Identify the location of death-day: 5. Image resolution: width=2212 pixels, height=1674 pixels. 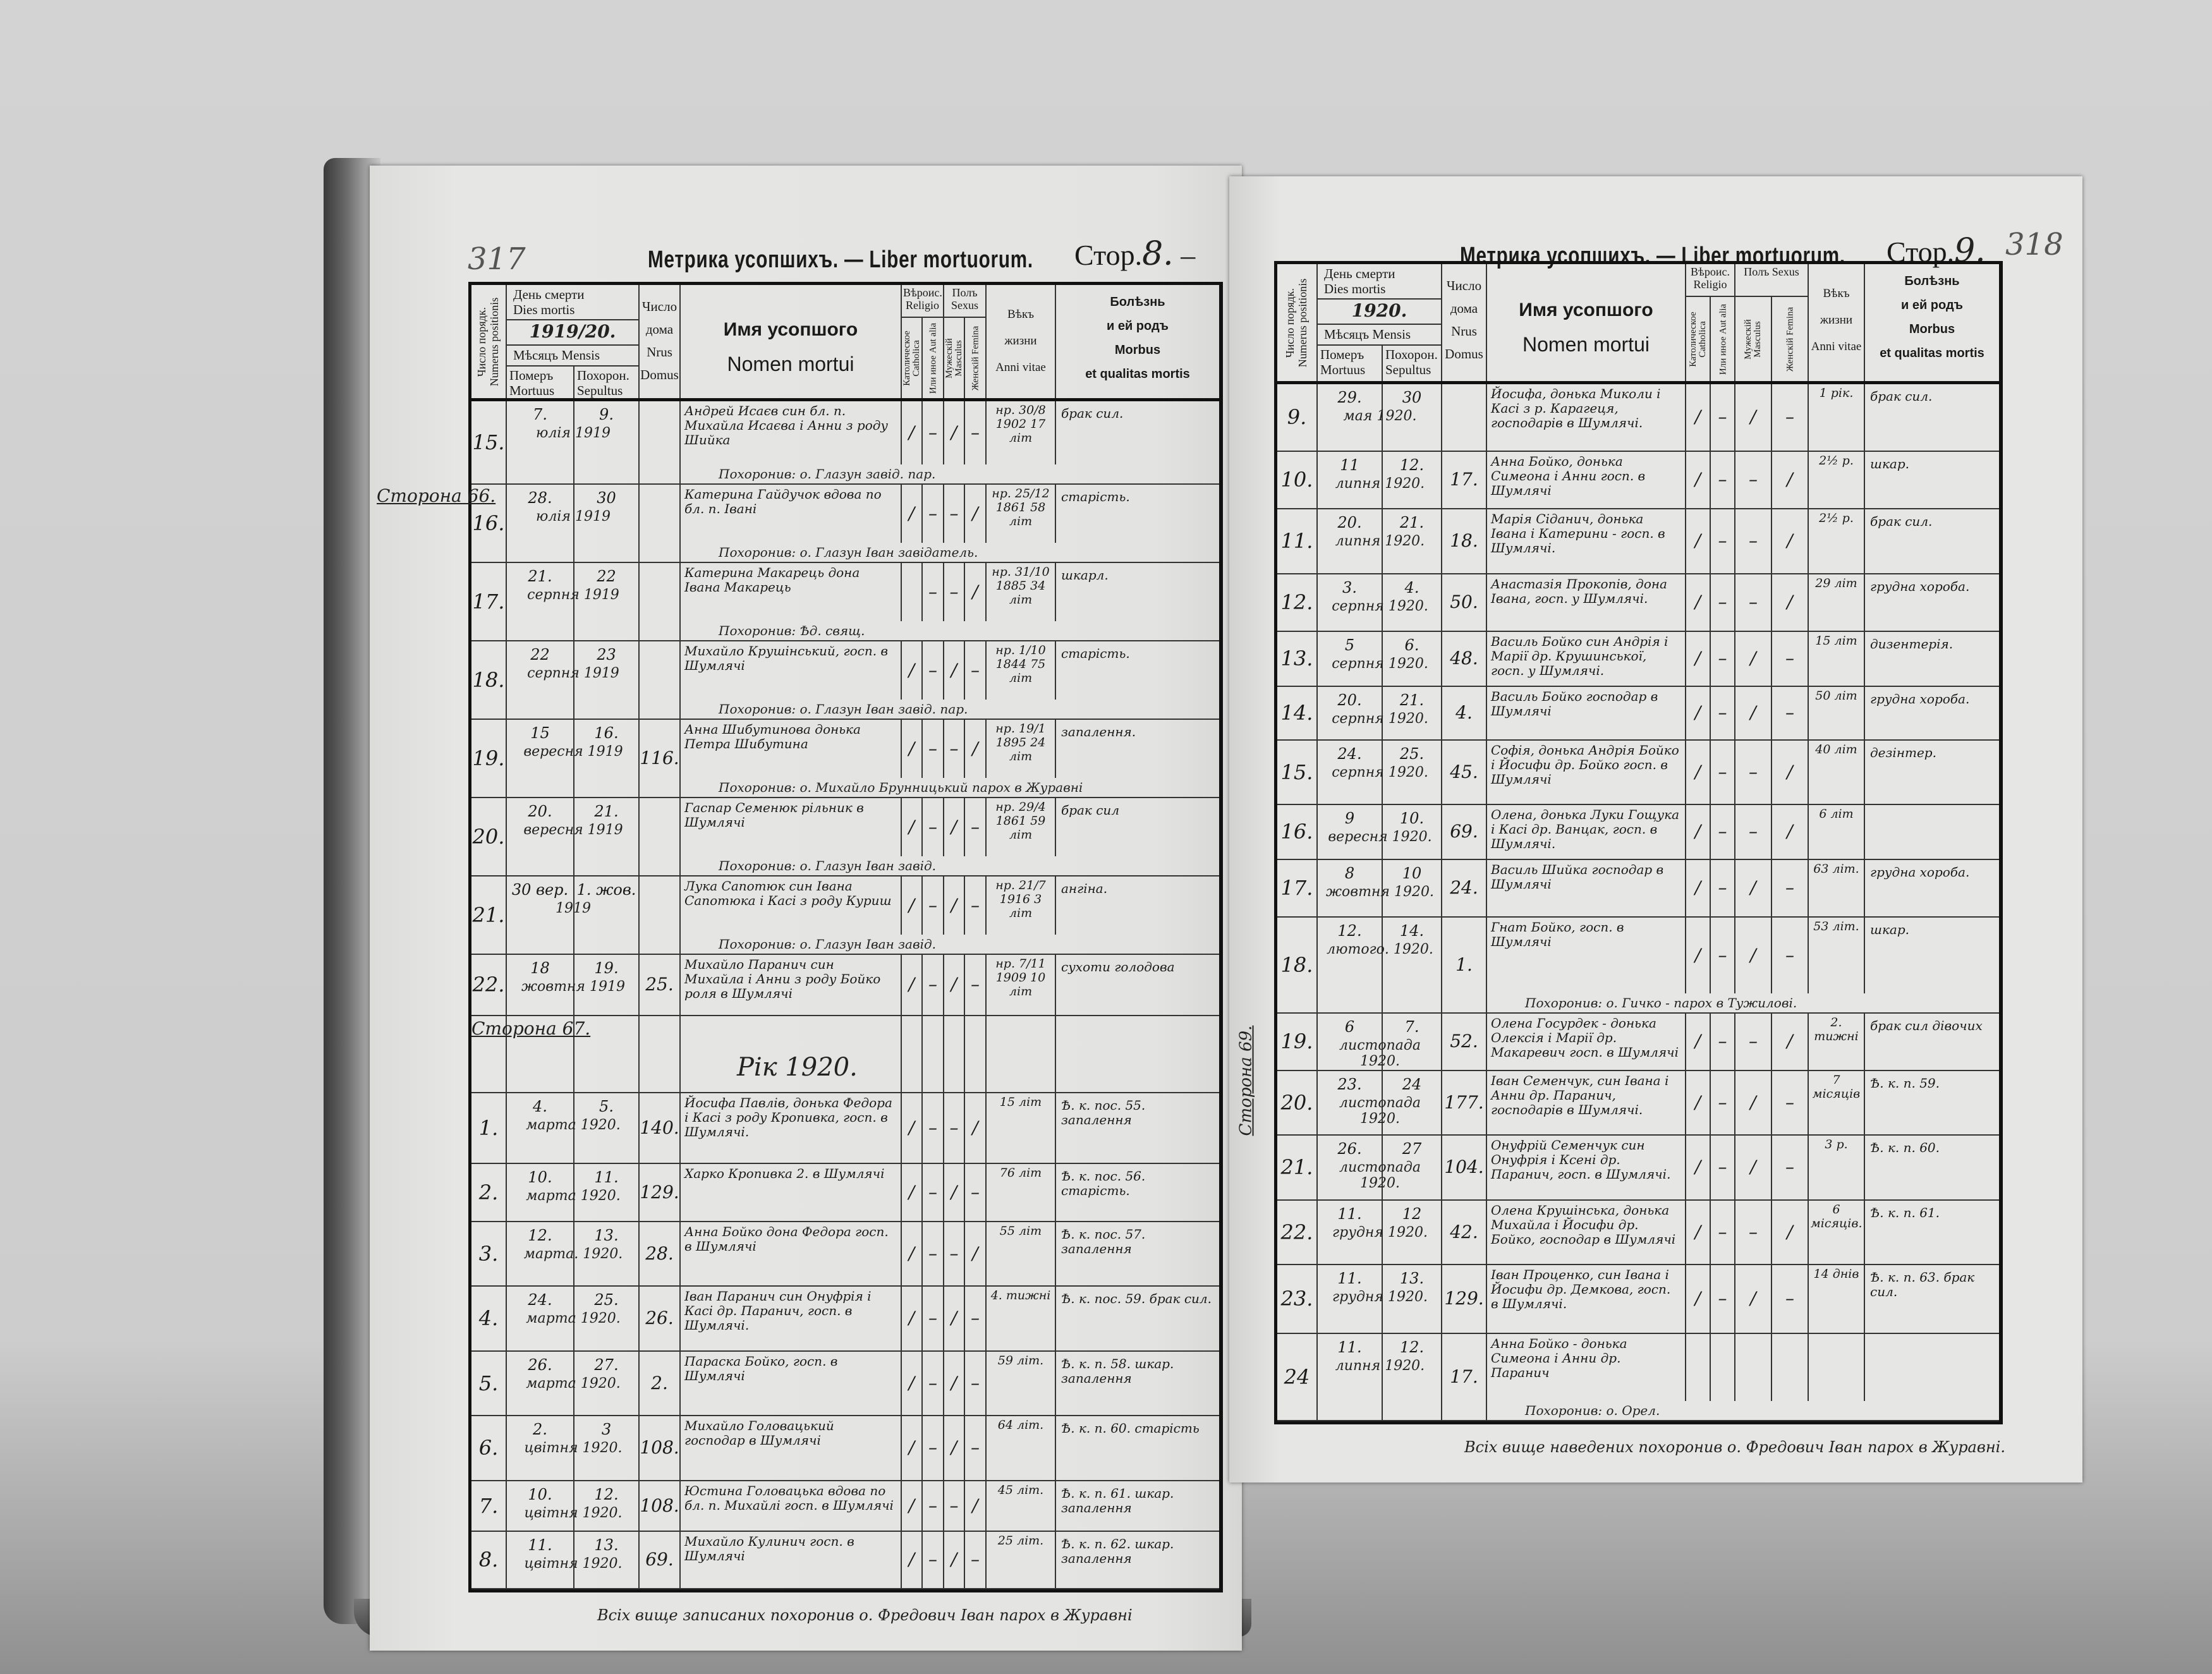
(1350, 659).